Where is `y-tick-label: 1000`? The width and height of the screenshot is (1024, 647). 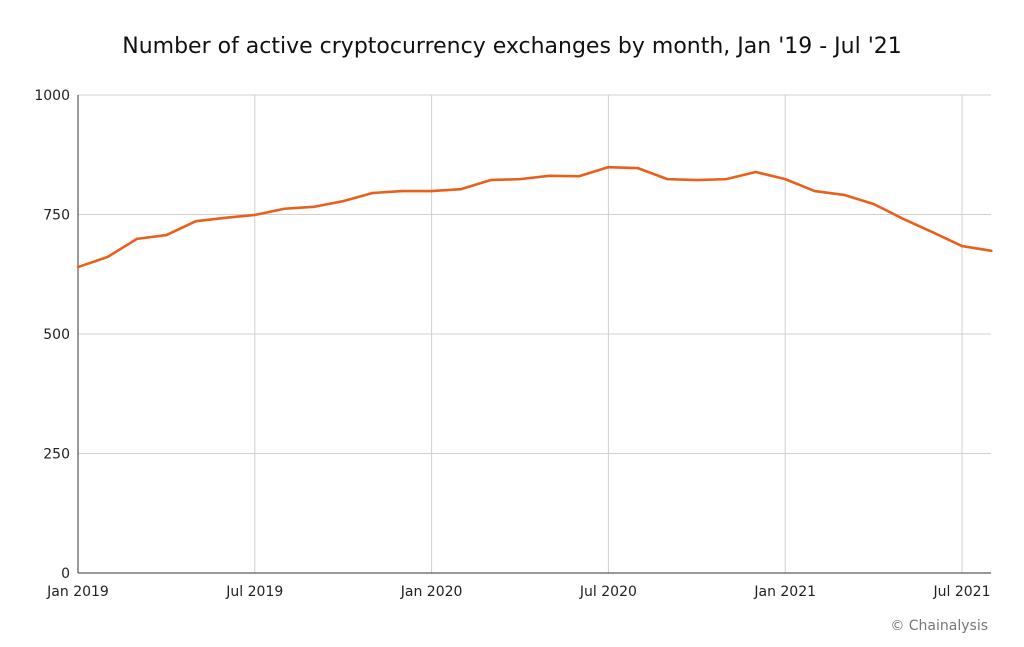
y-tick-label: 1000 is located at coordinates (52, 96).